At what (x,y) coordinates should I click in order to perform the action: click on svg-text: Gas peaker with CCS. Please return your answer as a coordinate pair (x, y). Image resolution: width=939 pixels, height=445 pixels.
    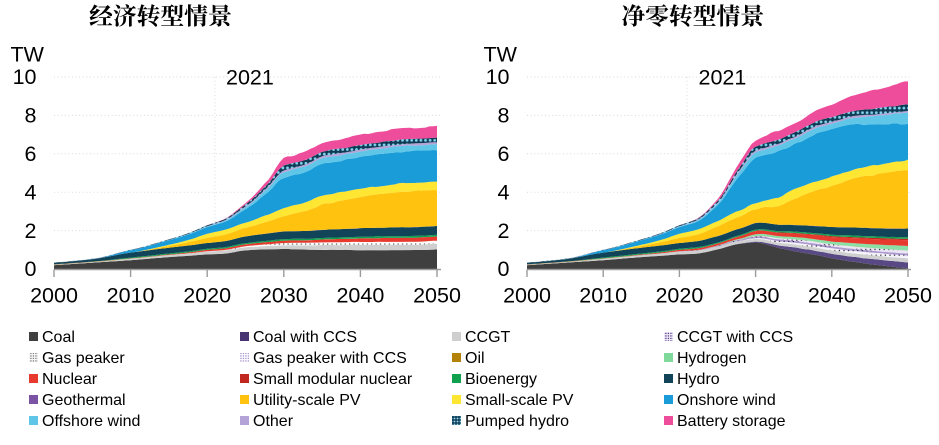
    Looking at the image, I should click on (330, 358).